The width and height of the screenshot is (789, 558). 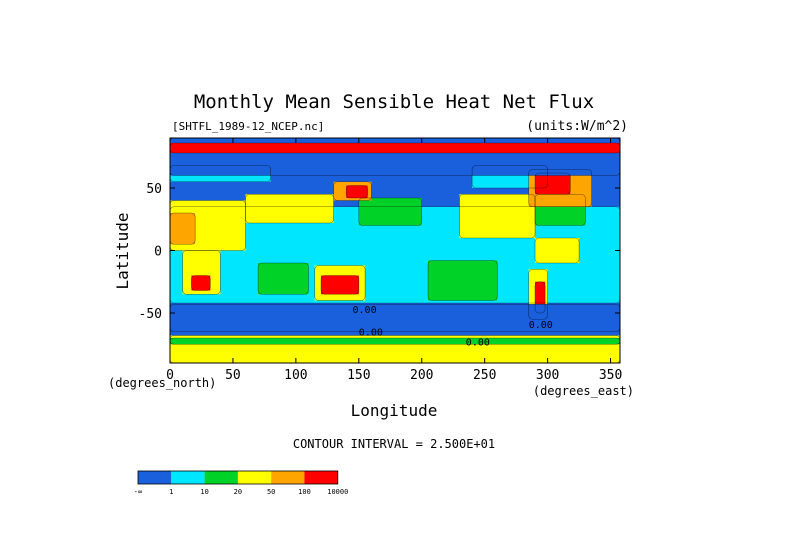 What do you see at coordinates (171, 492) in the screenshot?
I see `colorbar-label: 1` at bounding box center [171, 492].